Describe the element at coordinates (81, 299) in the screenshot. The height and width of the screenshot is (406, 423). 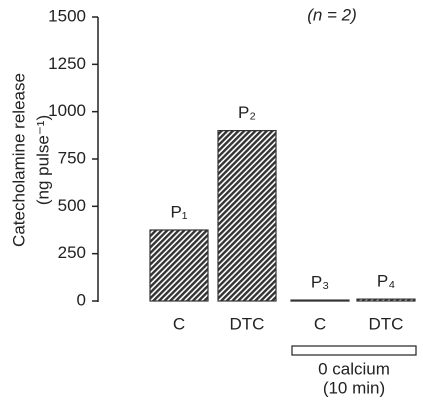
I see `y-tick-label: 0` at that location.